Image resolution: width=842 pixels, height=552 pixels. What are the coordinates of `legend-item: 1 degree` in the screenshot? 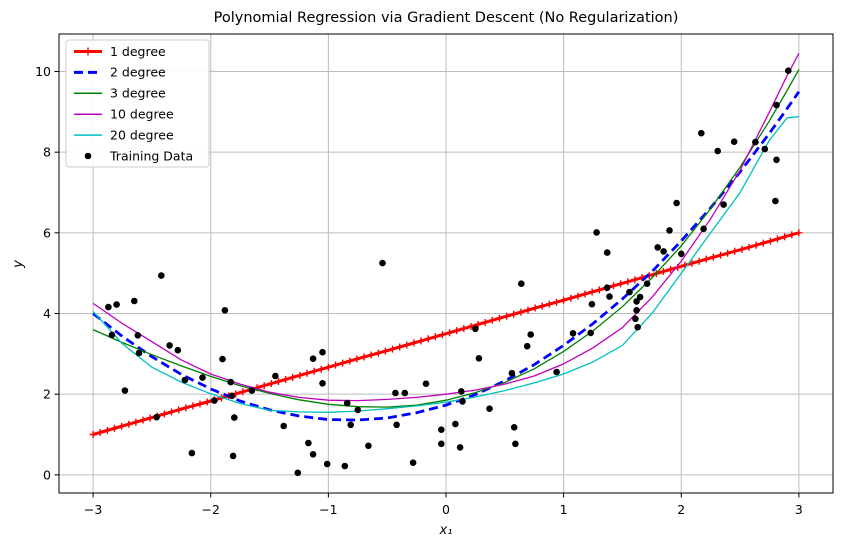 It's located at (120, 51).